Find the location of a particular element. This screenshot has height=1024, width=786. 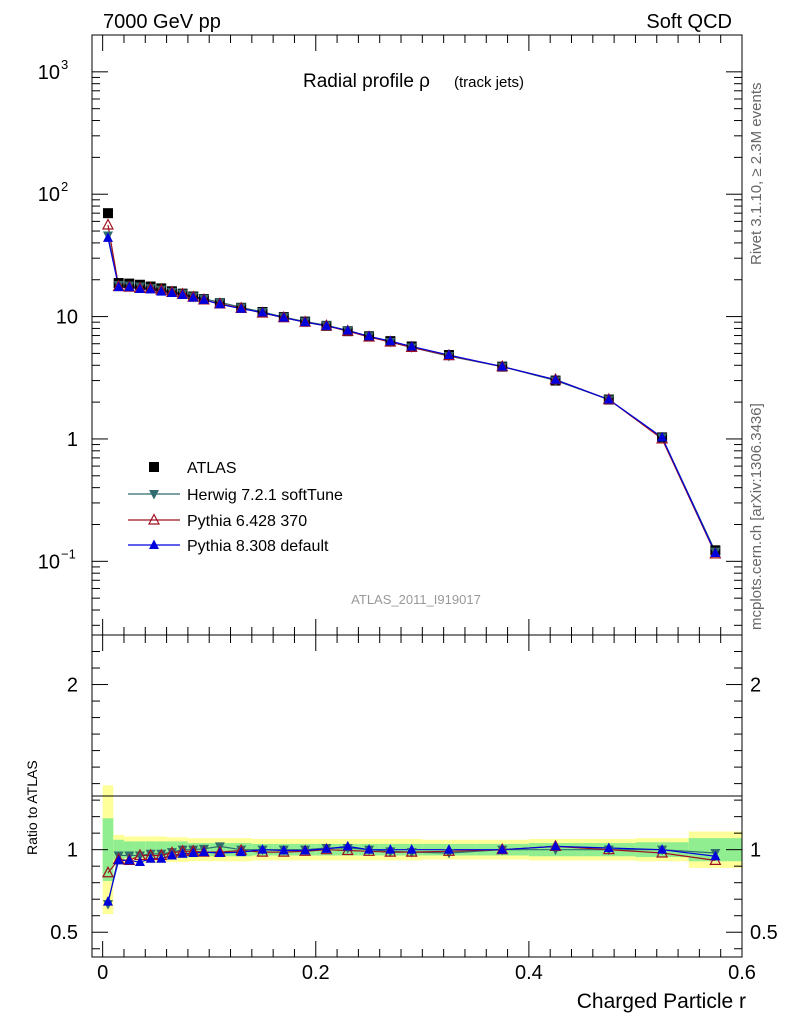

ratio-y-tick-label: 0.5 is located at coordinates (64, 933).